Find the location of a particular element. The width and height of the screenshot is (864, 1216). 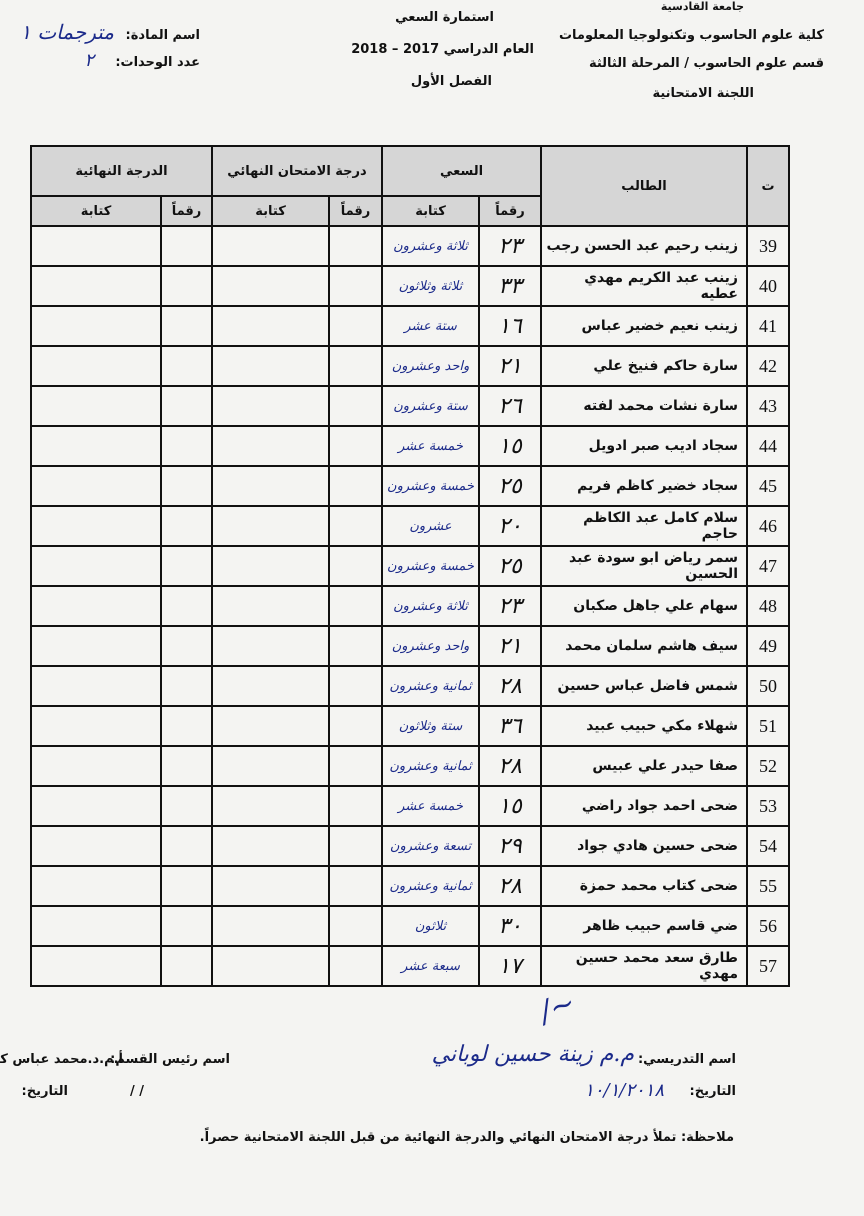

col-number: ت is located at coordinates (768, 186).